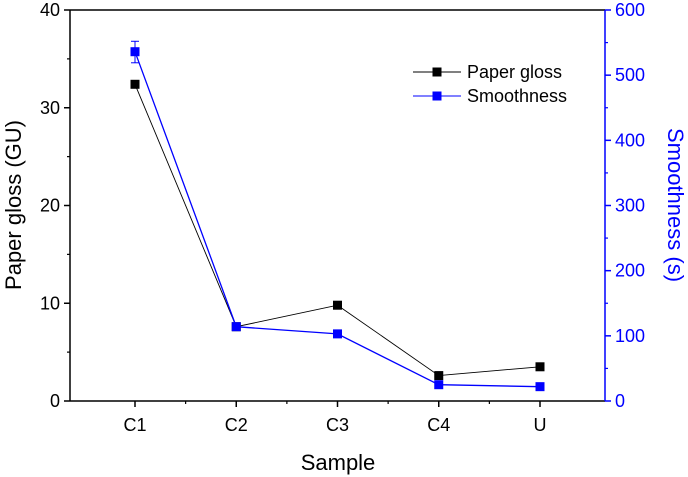  What do you see at coordinates (514, 72) in the screenshot?
I see `legend-label: Paper gloss` at bounding box center [514, 72].